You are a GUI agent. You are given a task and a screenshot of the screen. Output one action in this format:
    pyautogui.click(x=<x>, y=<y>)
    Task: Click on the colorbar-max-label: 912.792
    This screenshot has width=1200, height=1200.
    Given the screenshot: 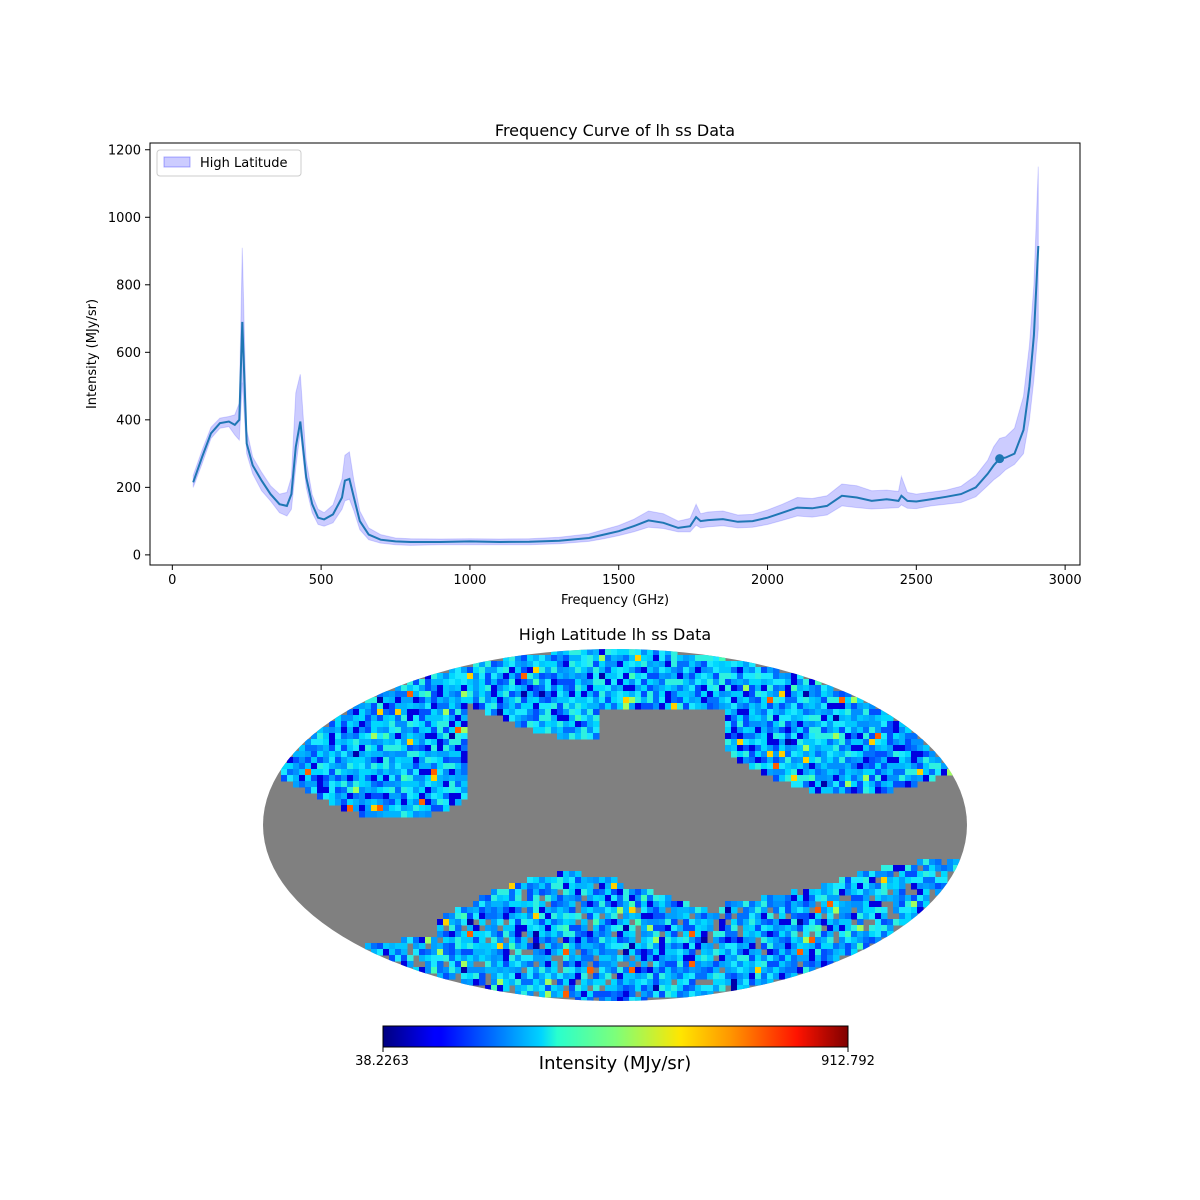 What is the action you would take?
    pyautogui.click(x=848, y=1061)
    